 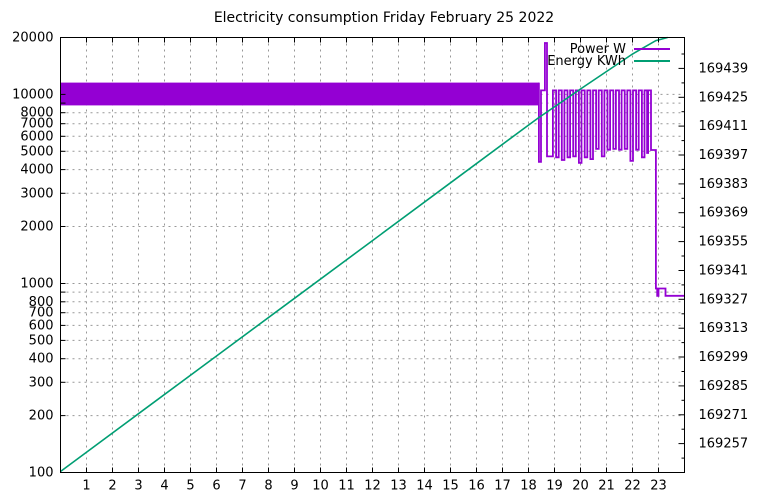 What do you see at coordinates (658, 486) in the screenshot?
I see `x-tick-label: 23` at bounding box center [658, 486].